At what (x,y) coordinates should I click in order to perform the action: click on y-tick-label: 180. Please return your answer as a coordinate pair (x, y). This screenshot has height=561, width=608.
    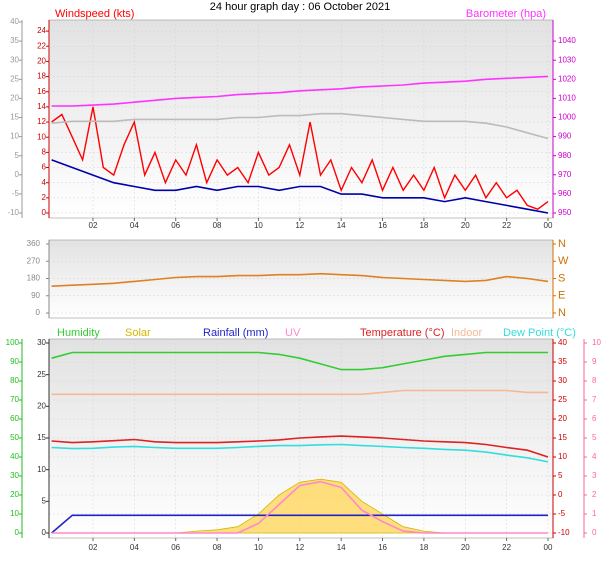
    Looking at the image, I should click on (34, 278).